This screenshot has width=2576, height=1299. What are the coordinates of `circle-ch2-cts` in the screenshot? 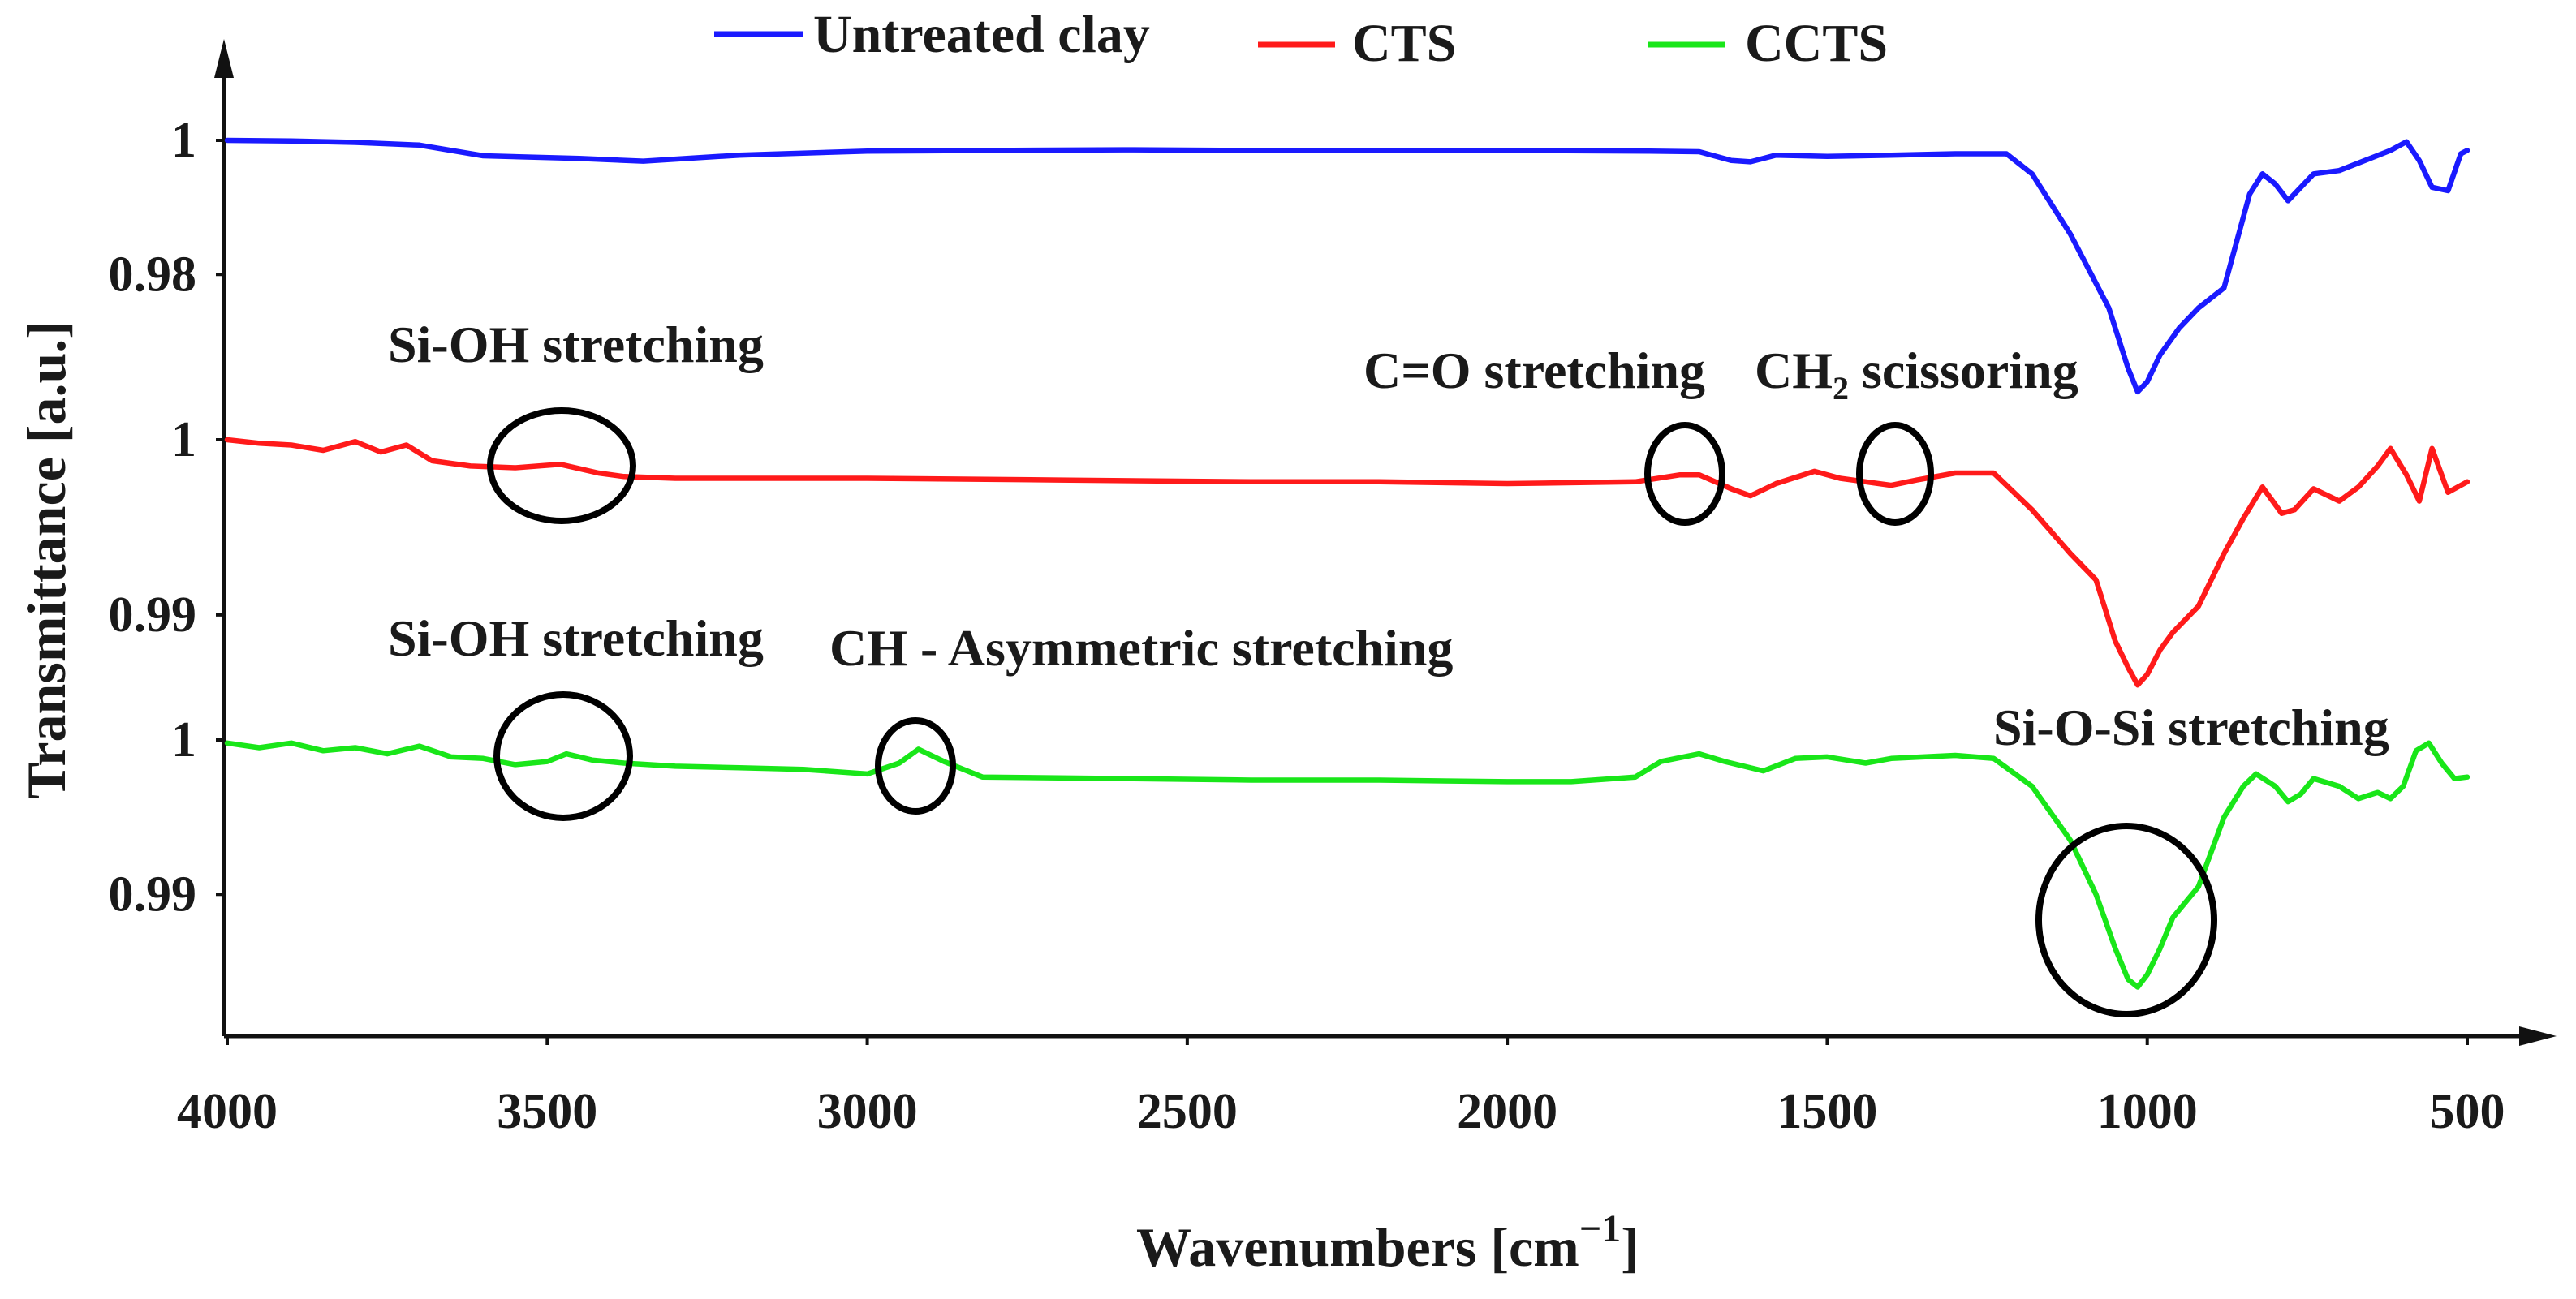 It's located at (1895, 474).